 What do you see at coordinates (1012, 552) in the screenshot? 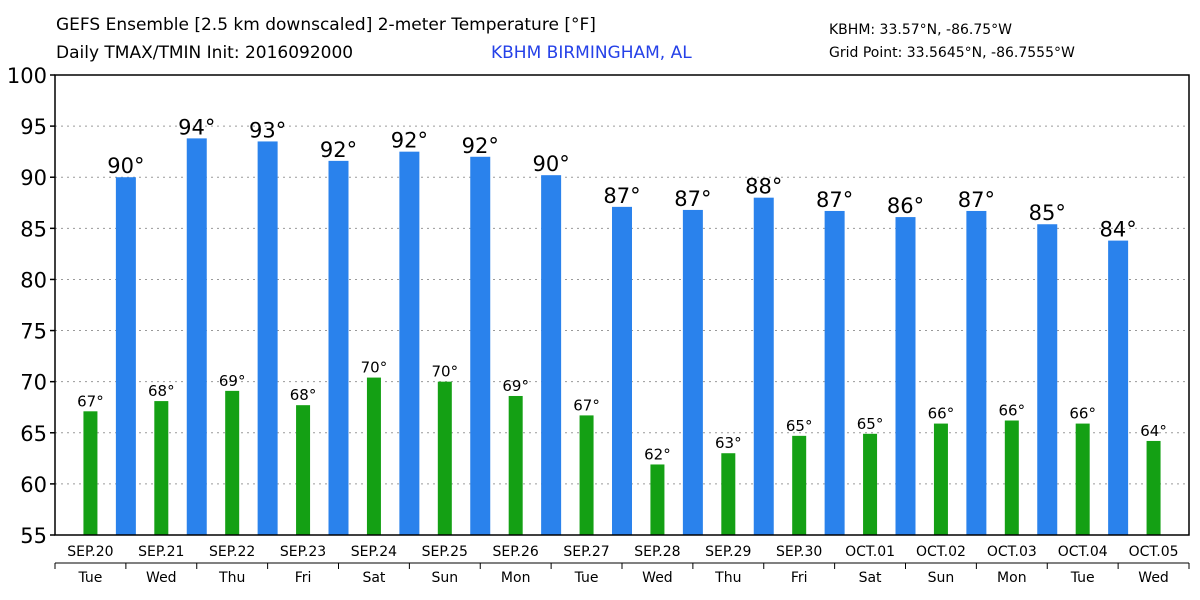
I see `x-tick-label: OCT.03` at bounding box center [1012, 552].